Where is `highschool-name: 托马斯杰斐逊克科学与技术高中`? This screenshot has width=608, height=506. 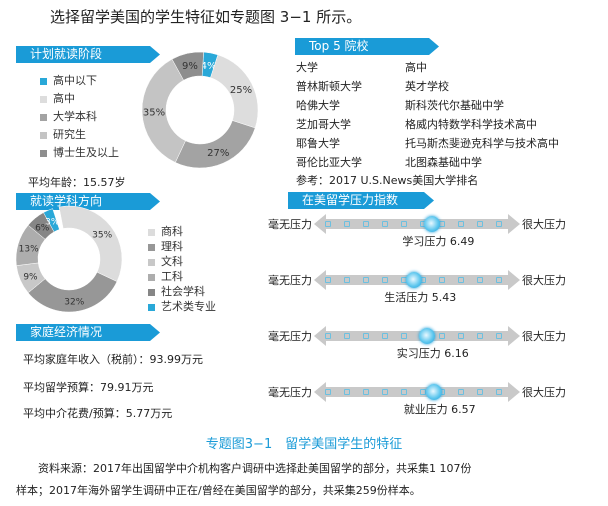 highschool-name: 托马斯杰斐逊克科学与技术高中 is located at coordinates (482, 143).